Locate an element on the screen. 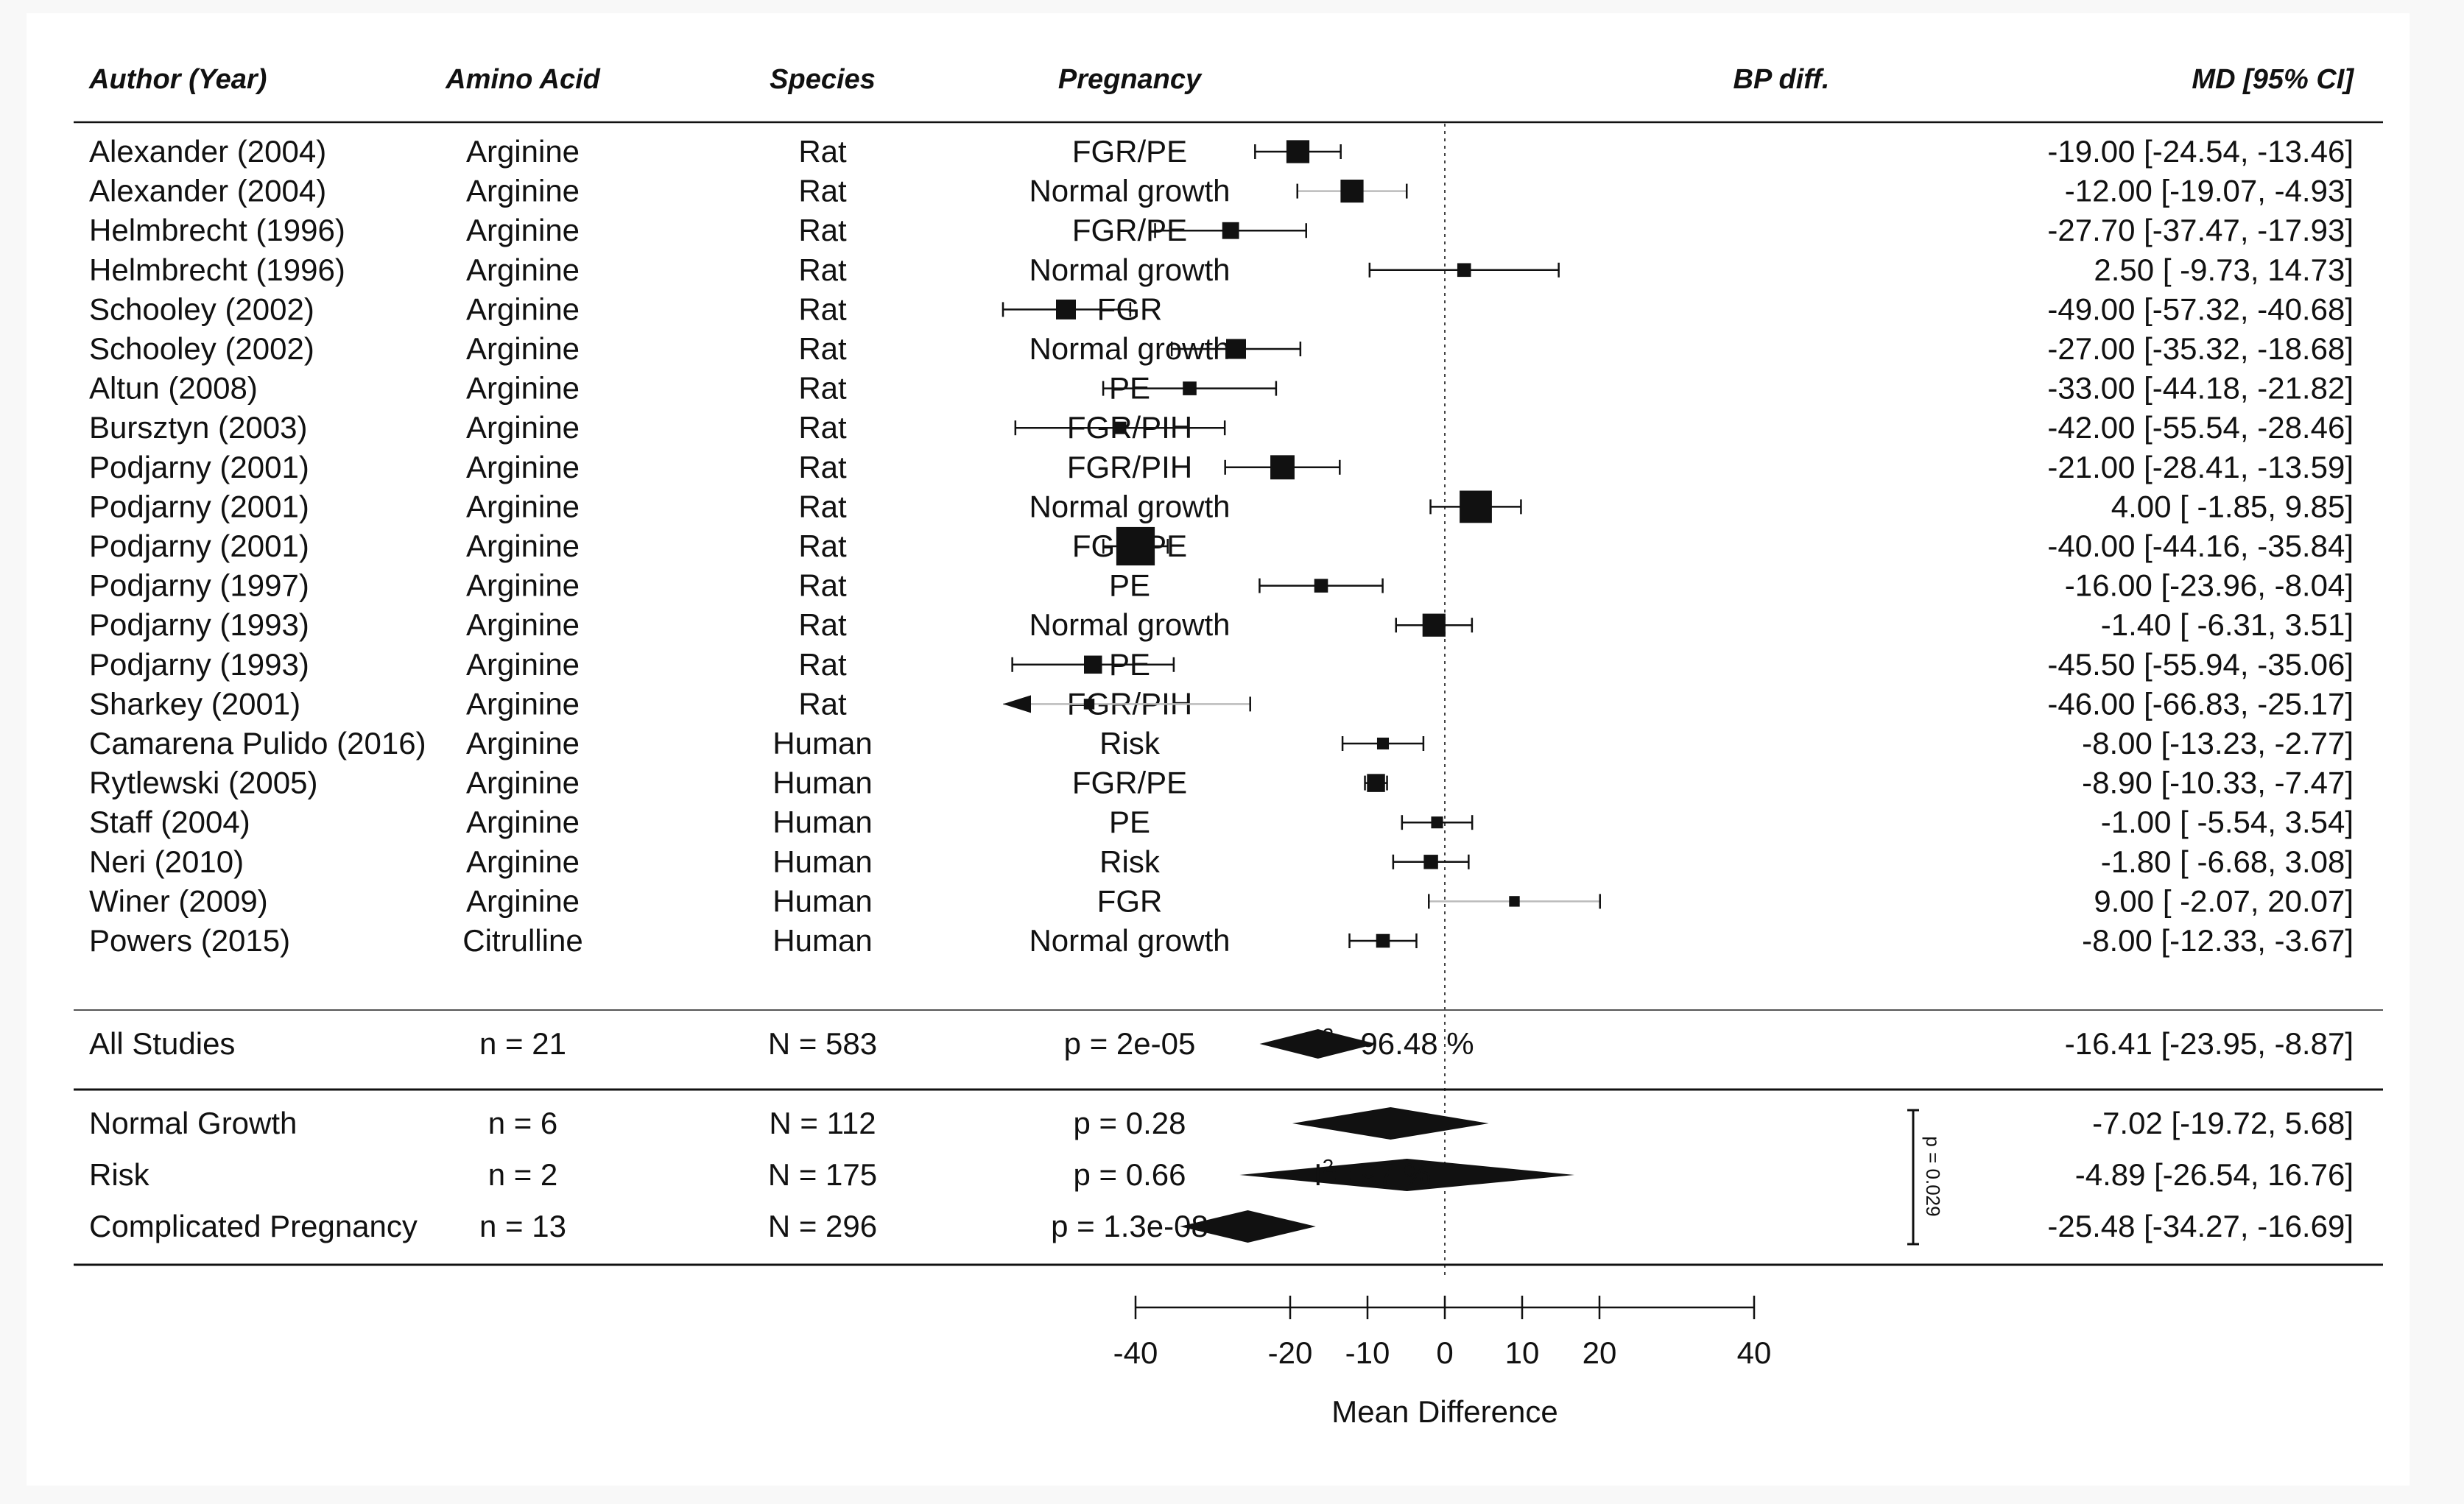 This screenshot has height=1504, width=2464. header-author: Author (Year) is located at coordinates (177, 79).